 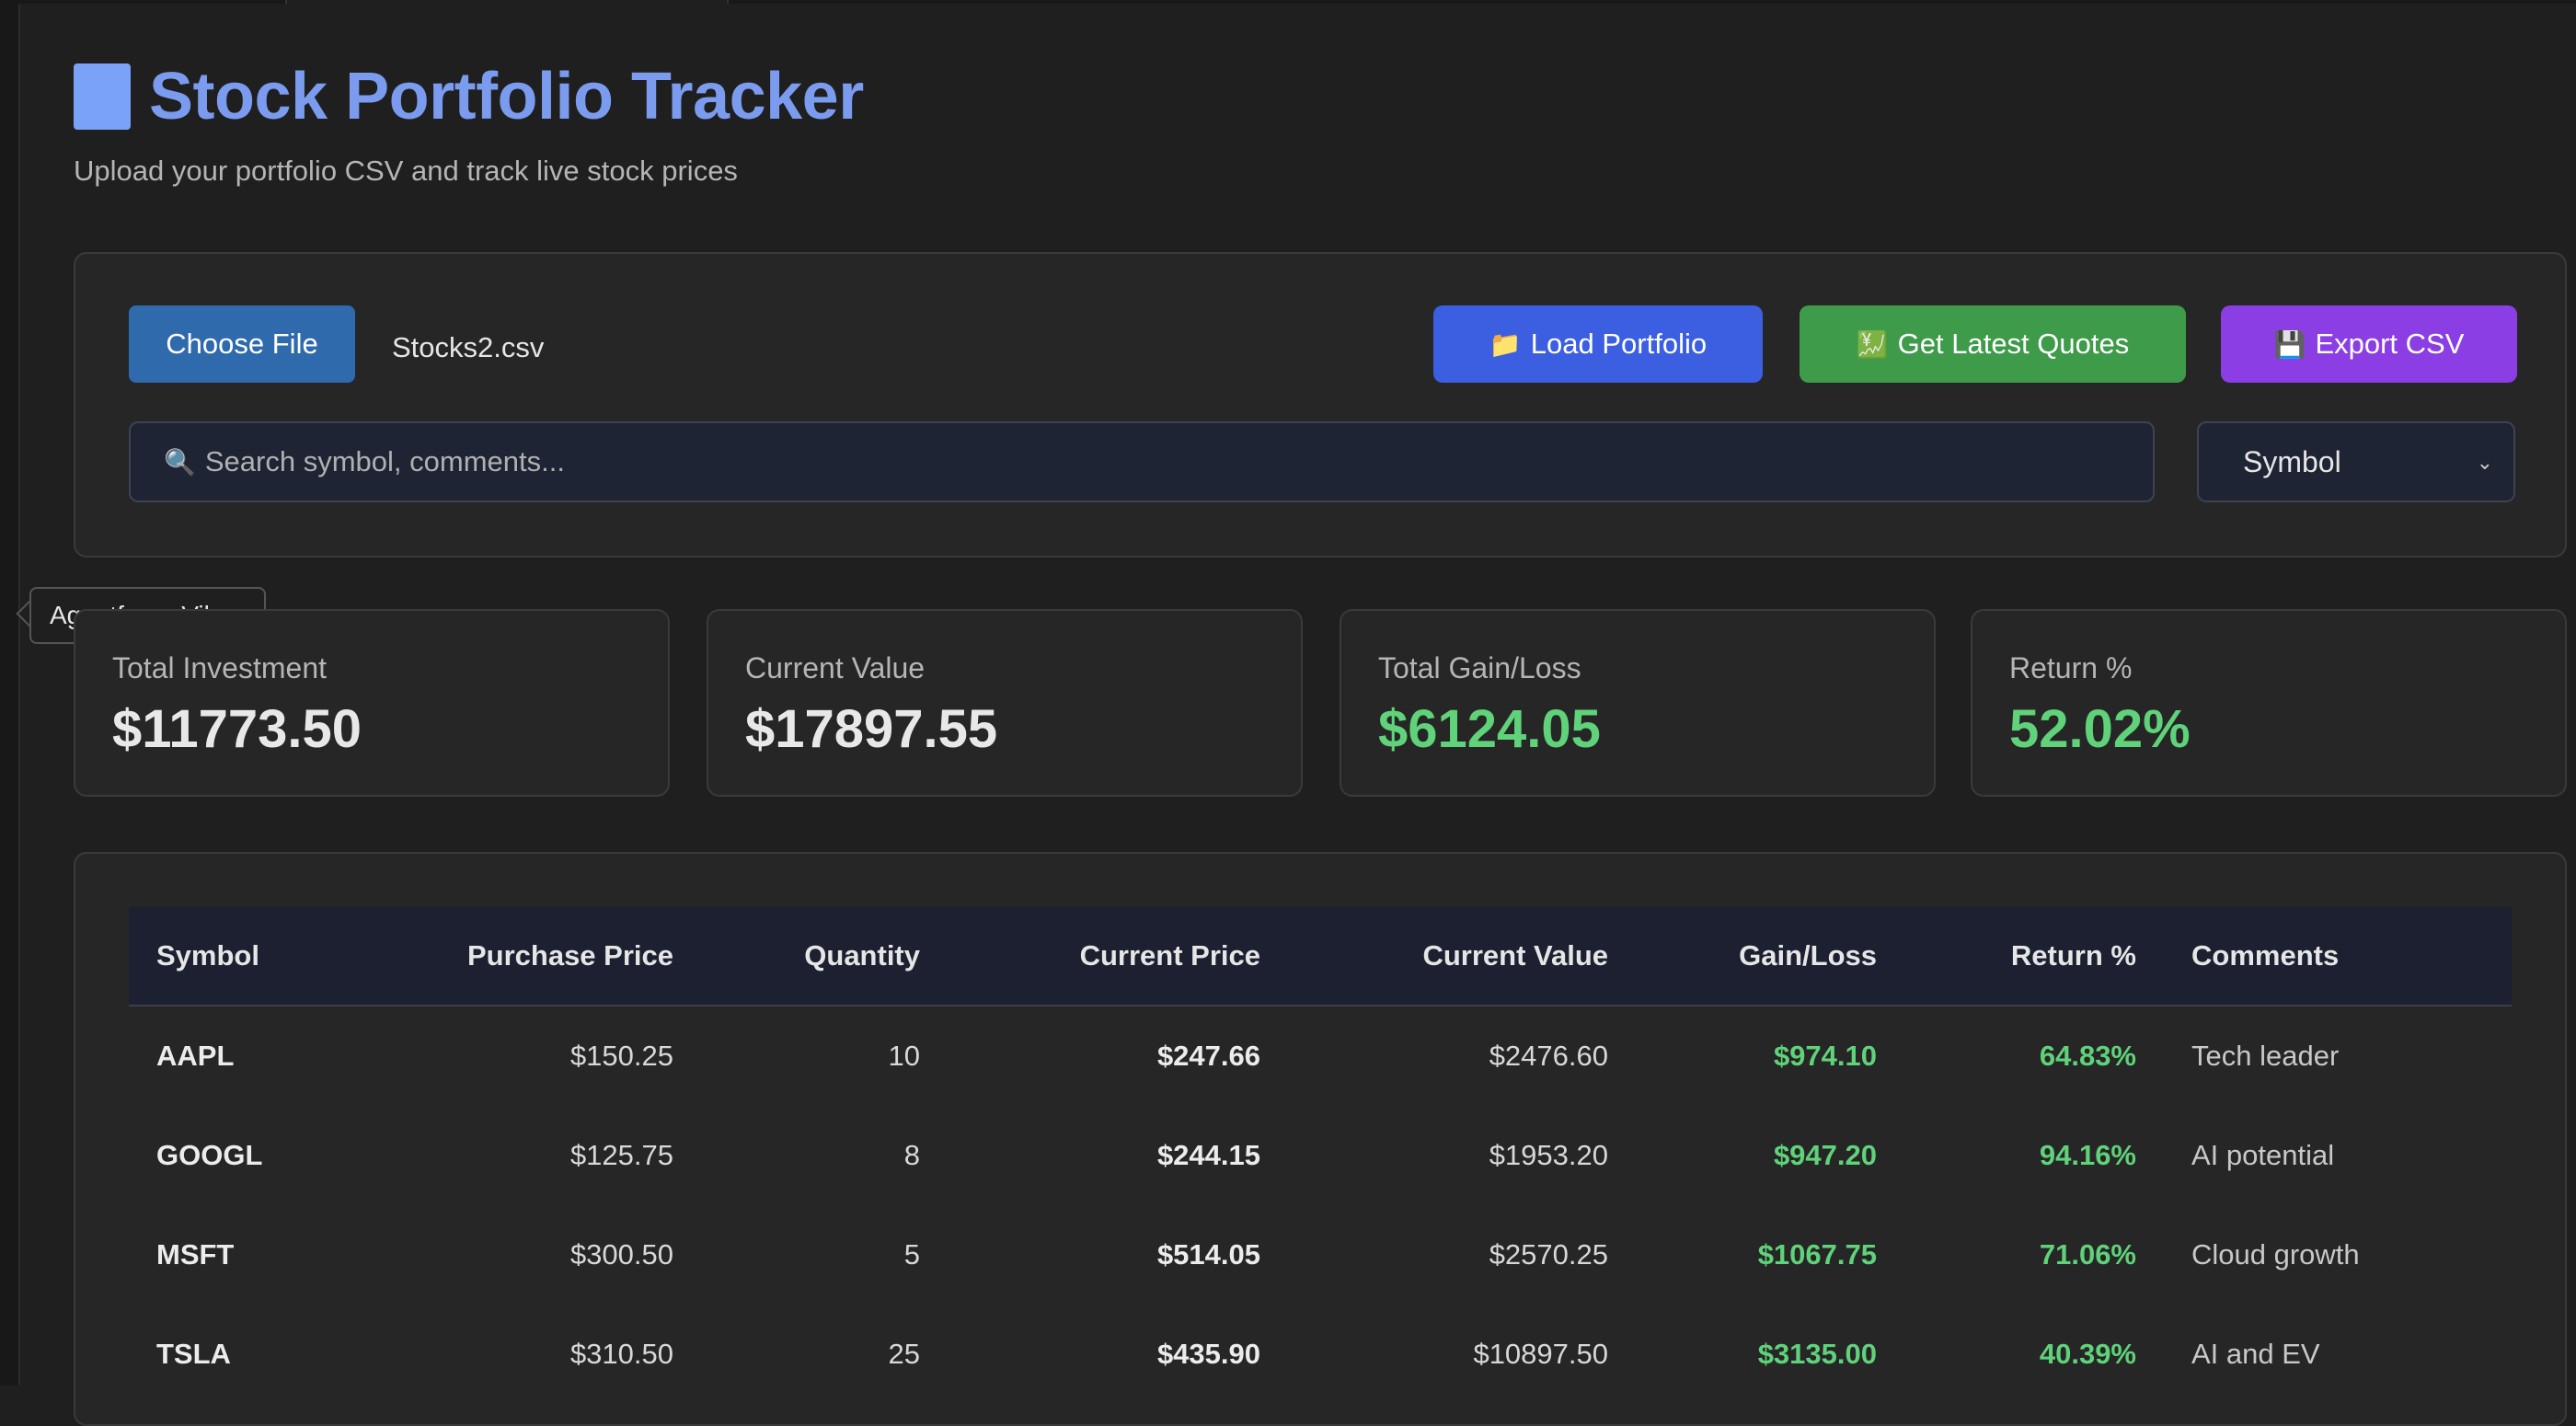 I want to click on selected-file-name: Stocks2.csv, so click(x=468, y=347).